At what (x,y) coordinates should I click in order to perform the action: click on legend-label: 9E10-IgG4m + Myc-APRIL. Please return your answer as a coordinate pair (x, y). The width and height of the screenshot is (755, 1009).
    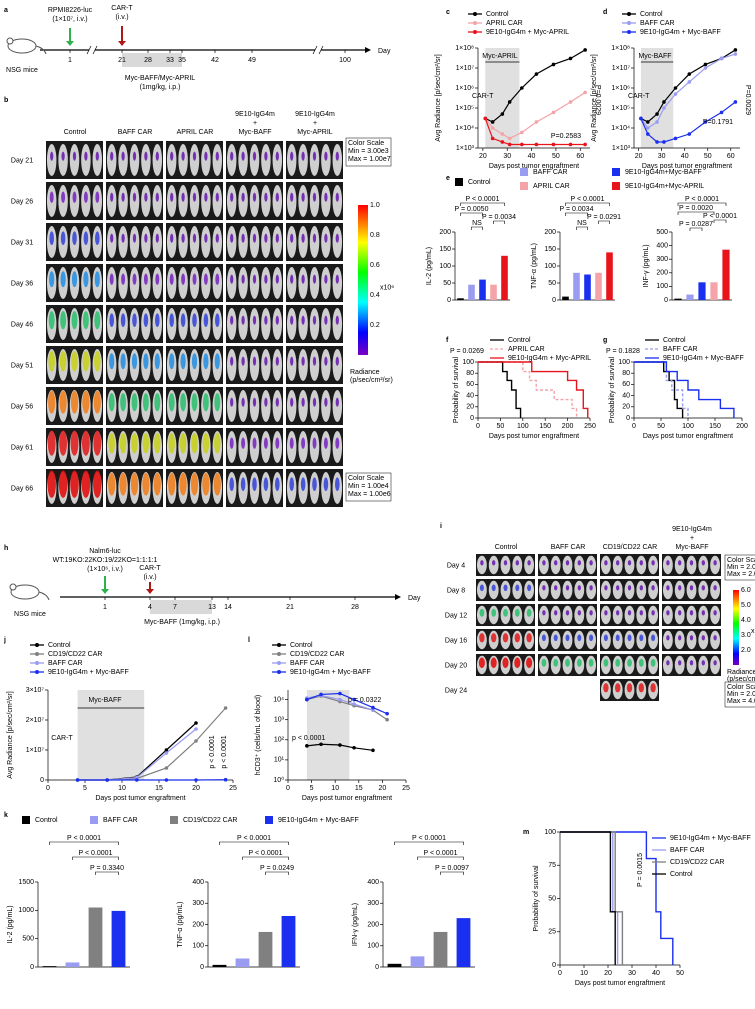
    Looking at the image, I should click on (527, 32).